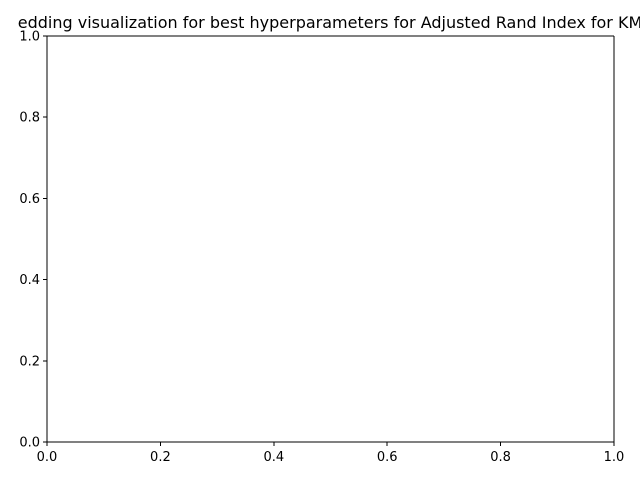  What do you see at coordinates (387, 457) in the screenshot?
I see `x-tick-label: 0.6` at bounding box center [387, 457].